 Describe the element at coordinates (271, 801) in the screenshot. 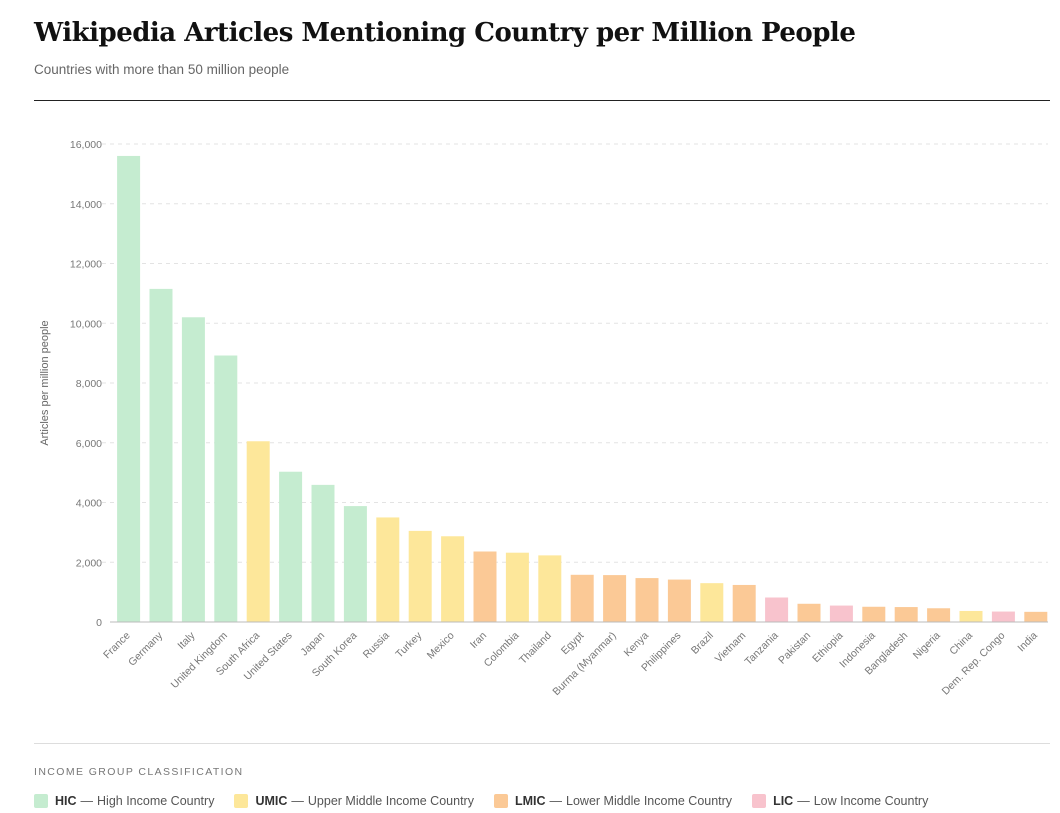

I see `legend-code: UMIC` at that location.